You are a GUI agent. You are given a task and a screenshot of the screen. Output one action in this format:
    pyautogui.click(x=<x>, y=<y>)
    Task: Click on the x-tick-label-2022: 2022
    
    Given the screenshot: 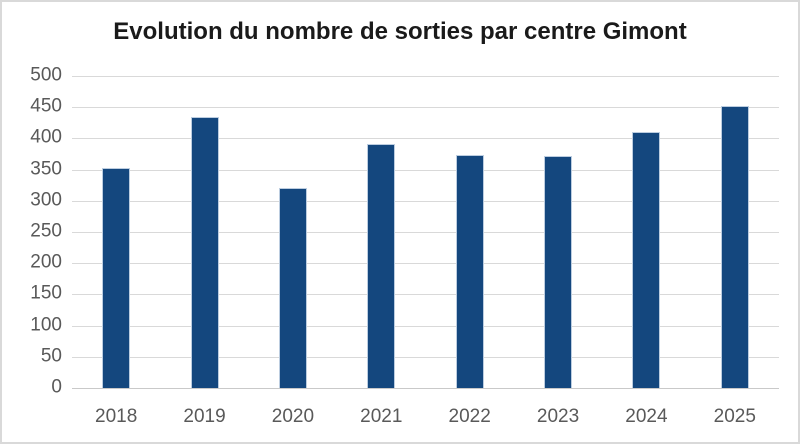 What is the action you would take?
    pyautogui.click(x=469, y=416)
    